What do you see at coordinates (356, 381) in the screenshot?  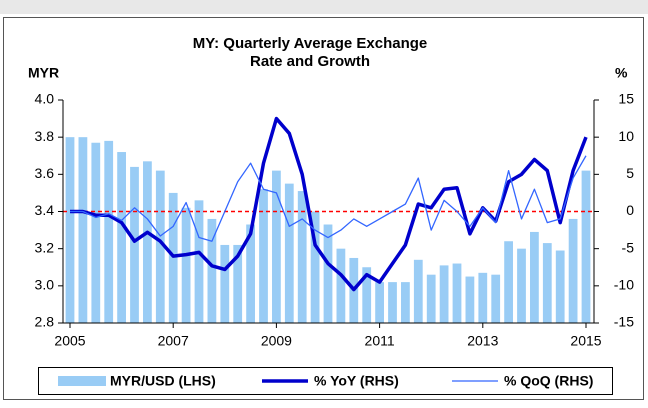 I see `legend-label: % YoY (RHS)` at bounding box center [356, 381].